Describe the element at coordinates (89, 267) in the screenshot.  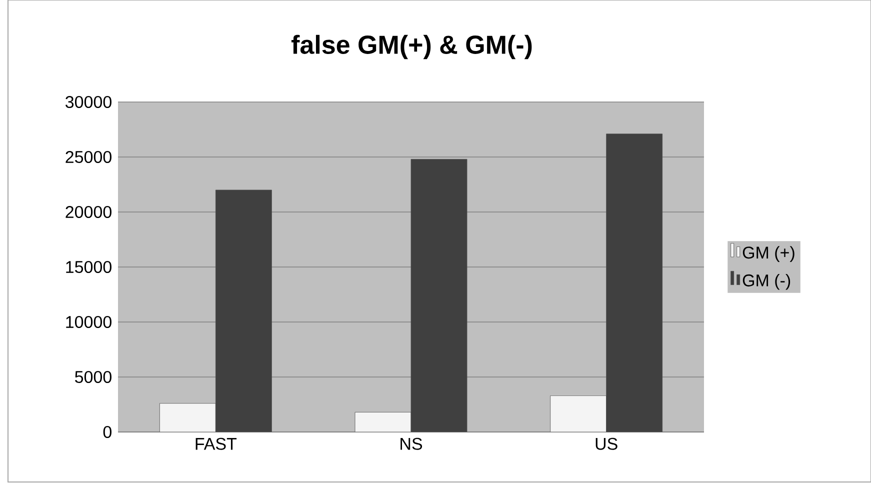
I see `y-tick-label: 15000` at that location.